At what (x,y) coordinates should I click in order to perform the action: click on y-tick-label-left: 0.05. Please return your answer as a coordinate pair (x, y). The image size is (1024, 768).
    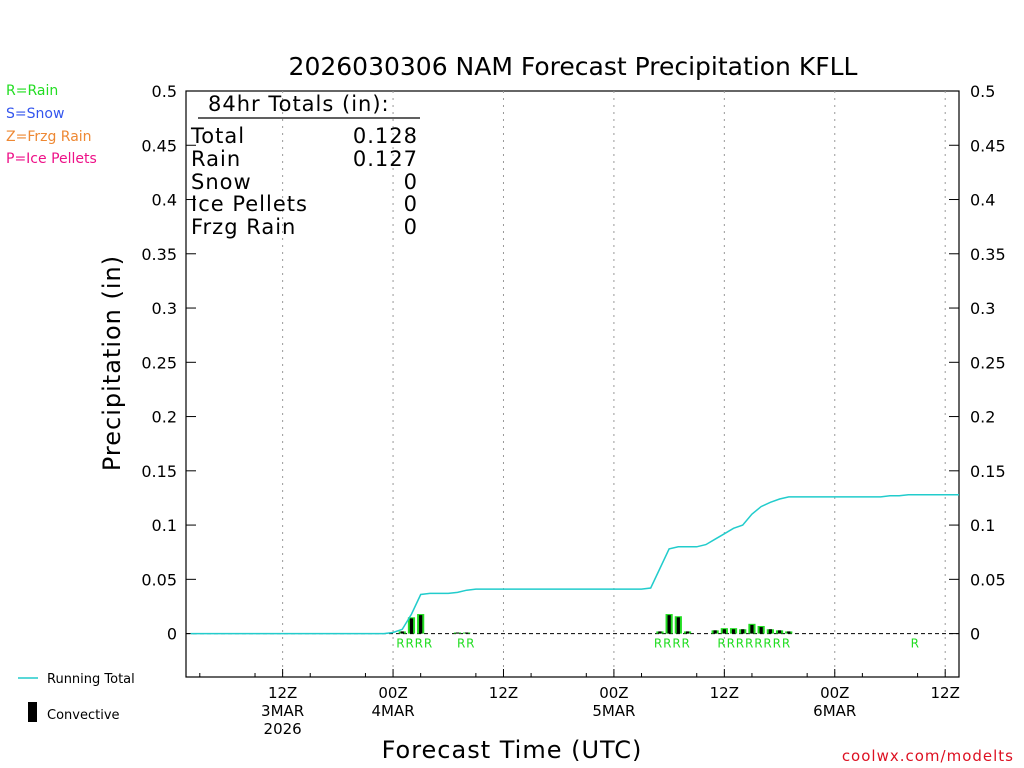
    Looking at the image, I should click on (159, 579).